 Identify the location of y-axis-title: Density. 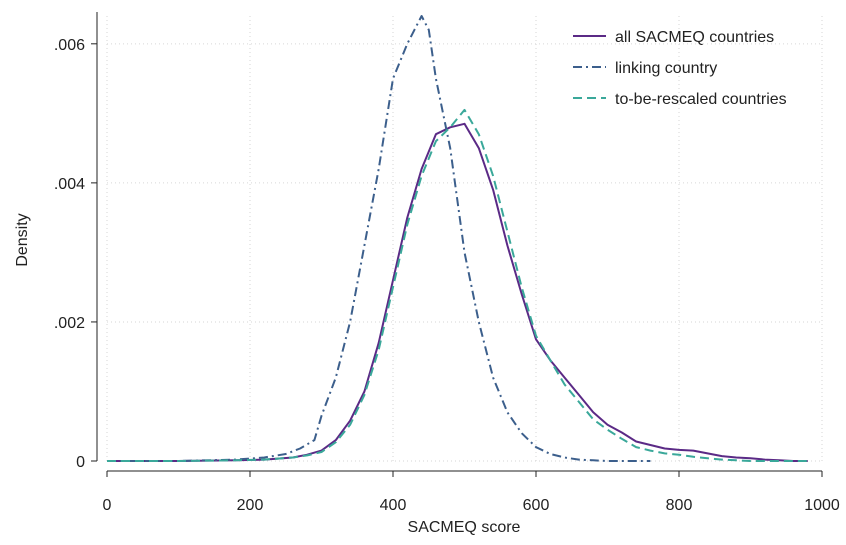
(22, 239).